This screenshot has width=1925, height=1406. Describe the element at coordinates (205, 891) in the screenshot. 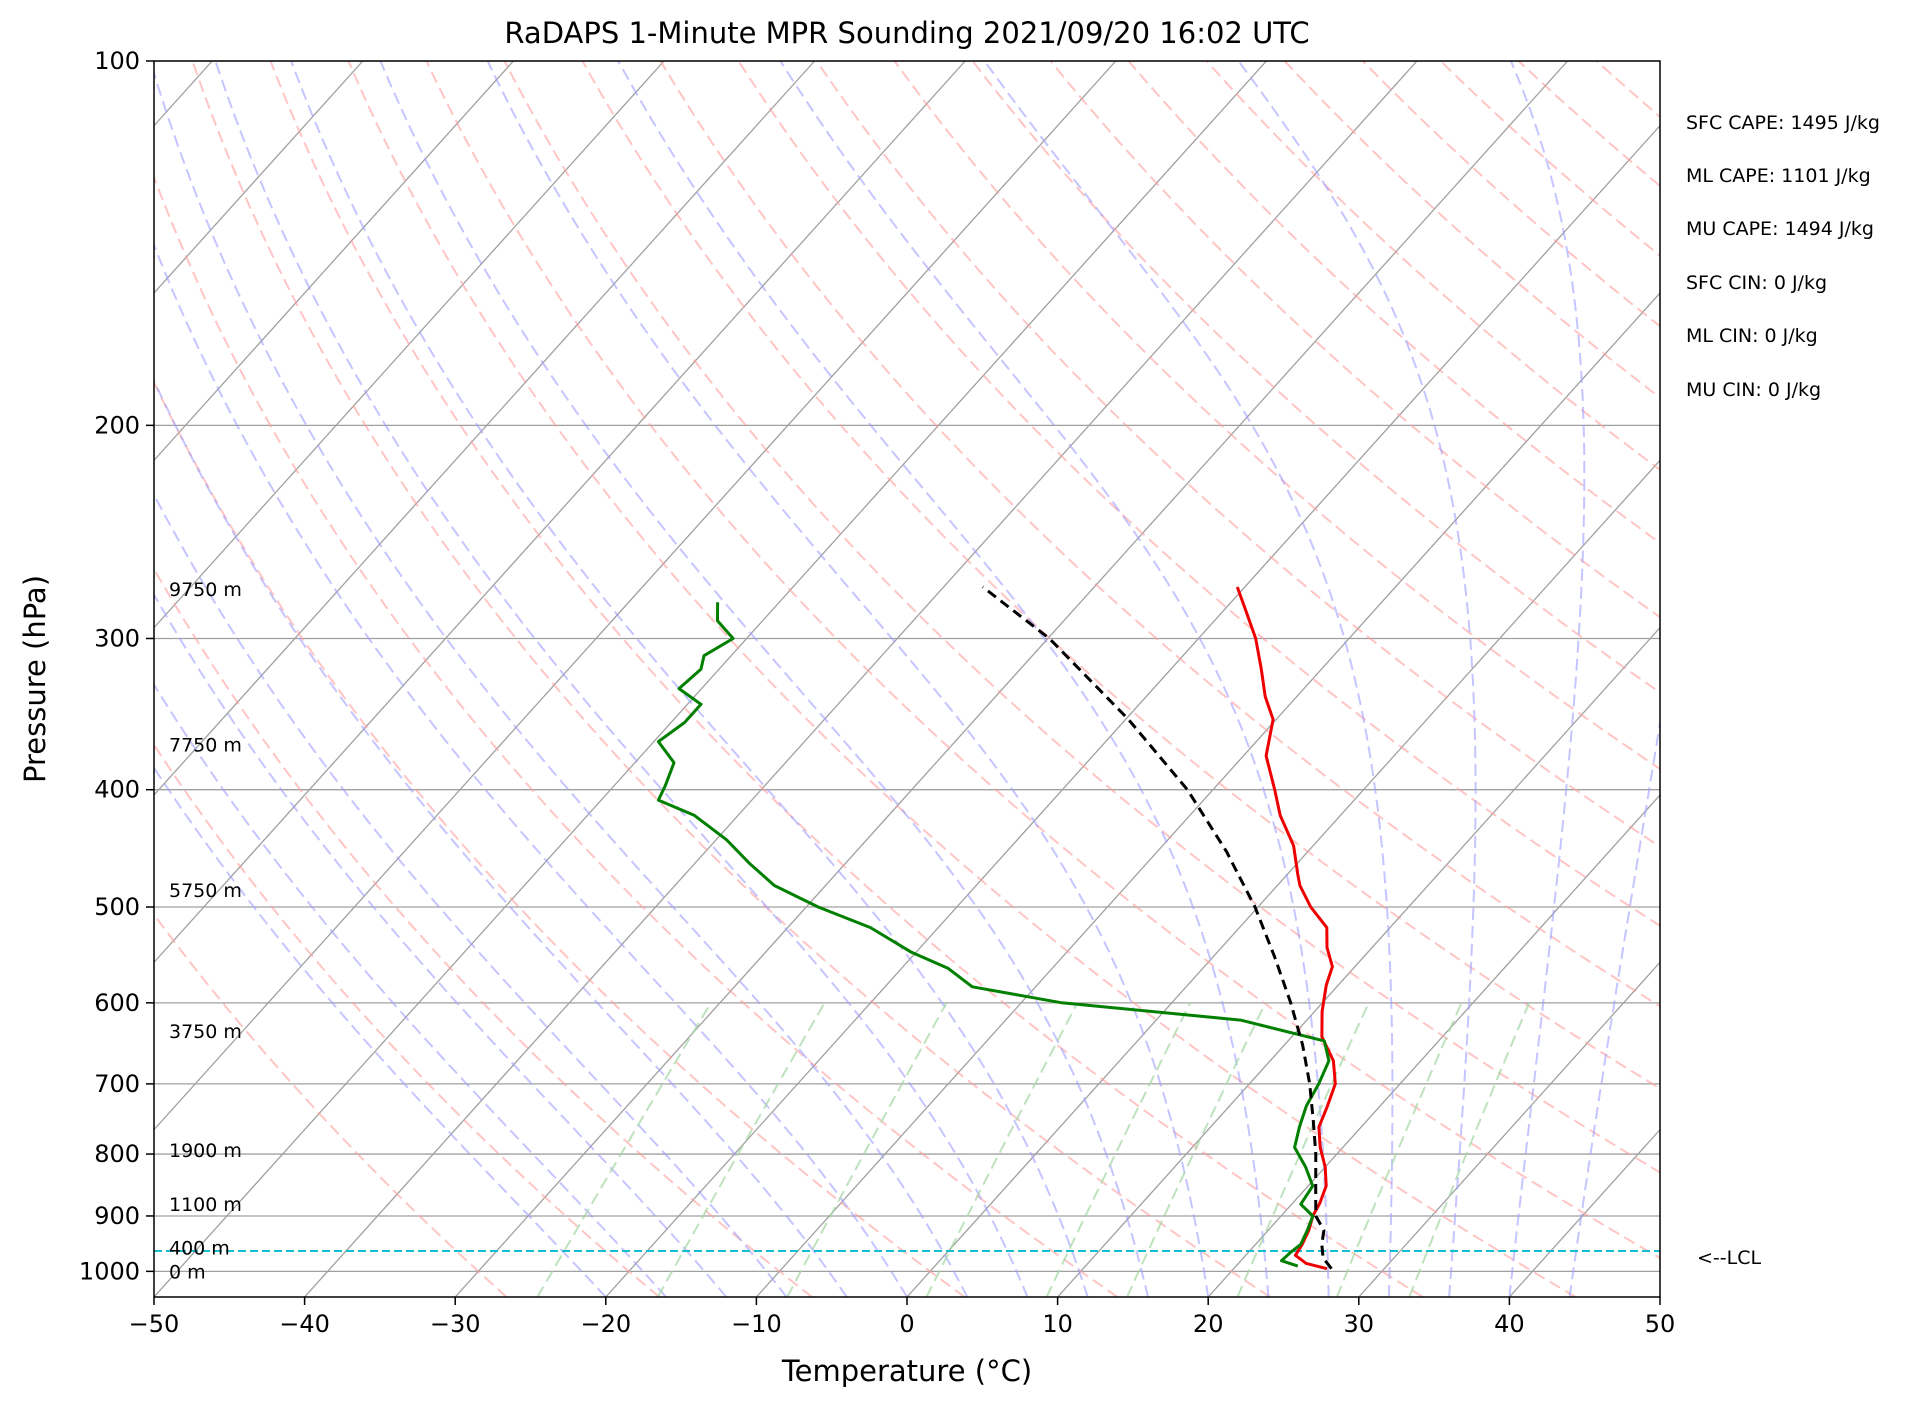

I see `height-label: 5750 m` at that location.